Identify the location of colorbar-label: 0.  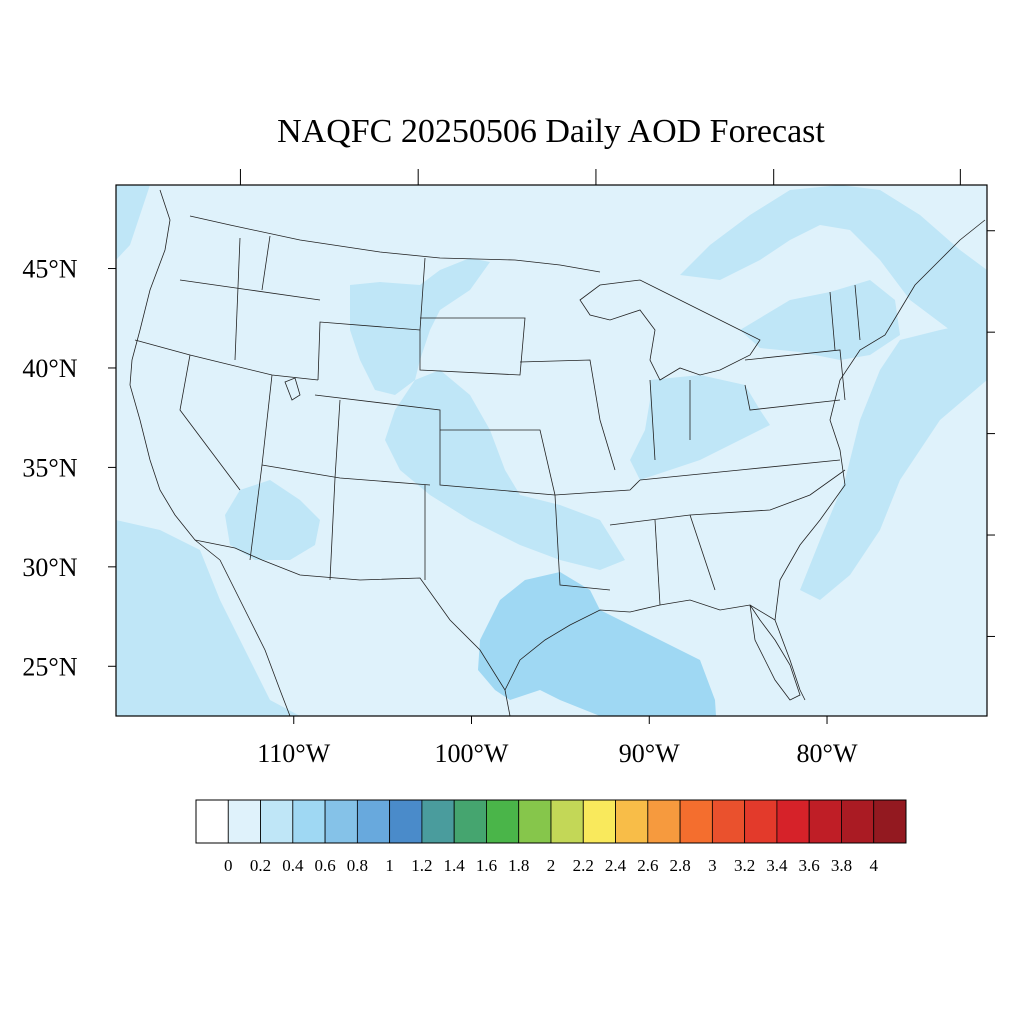
(228, 865).